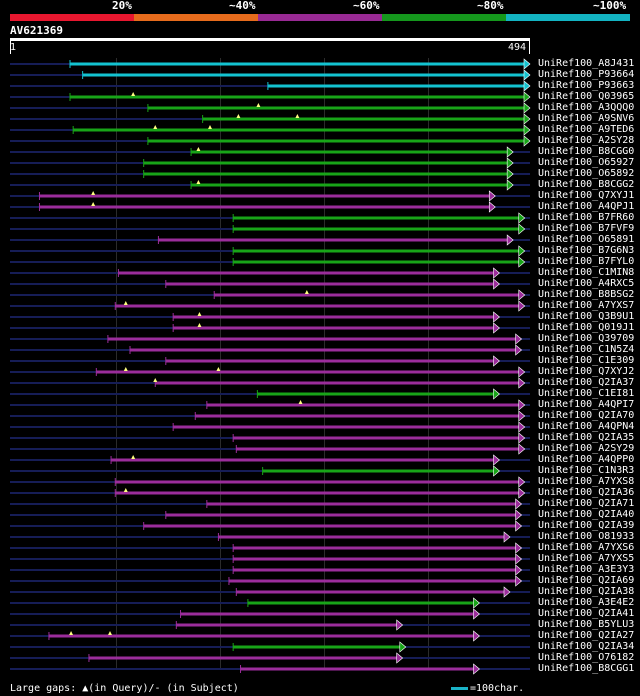  Describe the element at coordinates (586, 470) in the screenshot. I see `hit-label: UniRef100_C1N3R3` at that location.